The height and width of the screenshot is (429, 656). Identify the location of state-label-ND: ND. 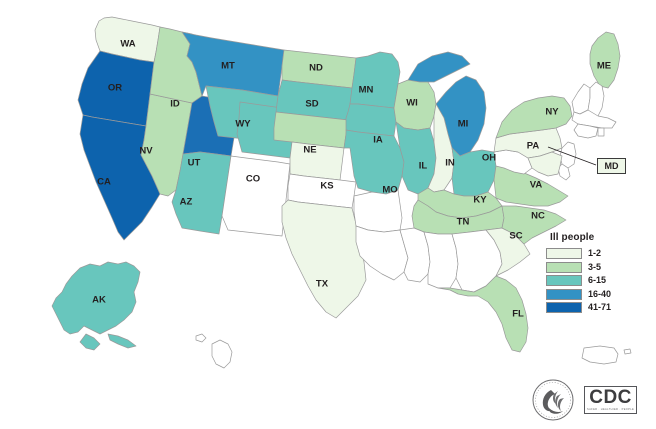
(316, 68).